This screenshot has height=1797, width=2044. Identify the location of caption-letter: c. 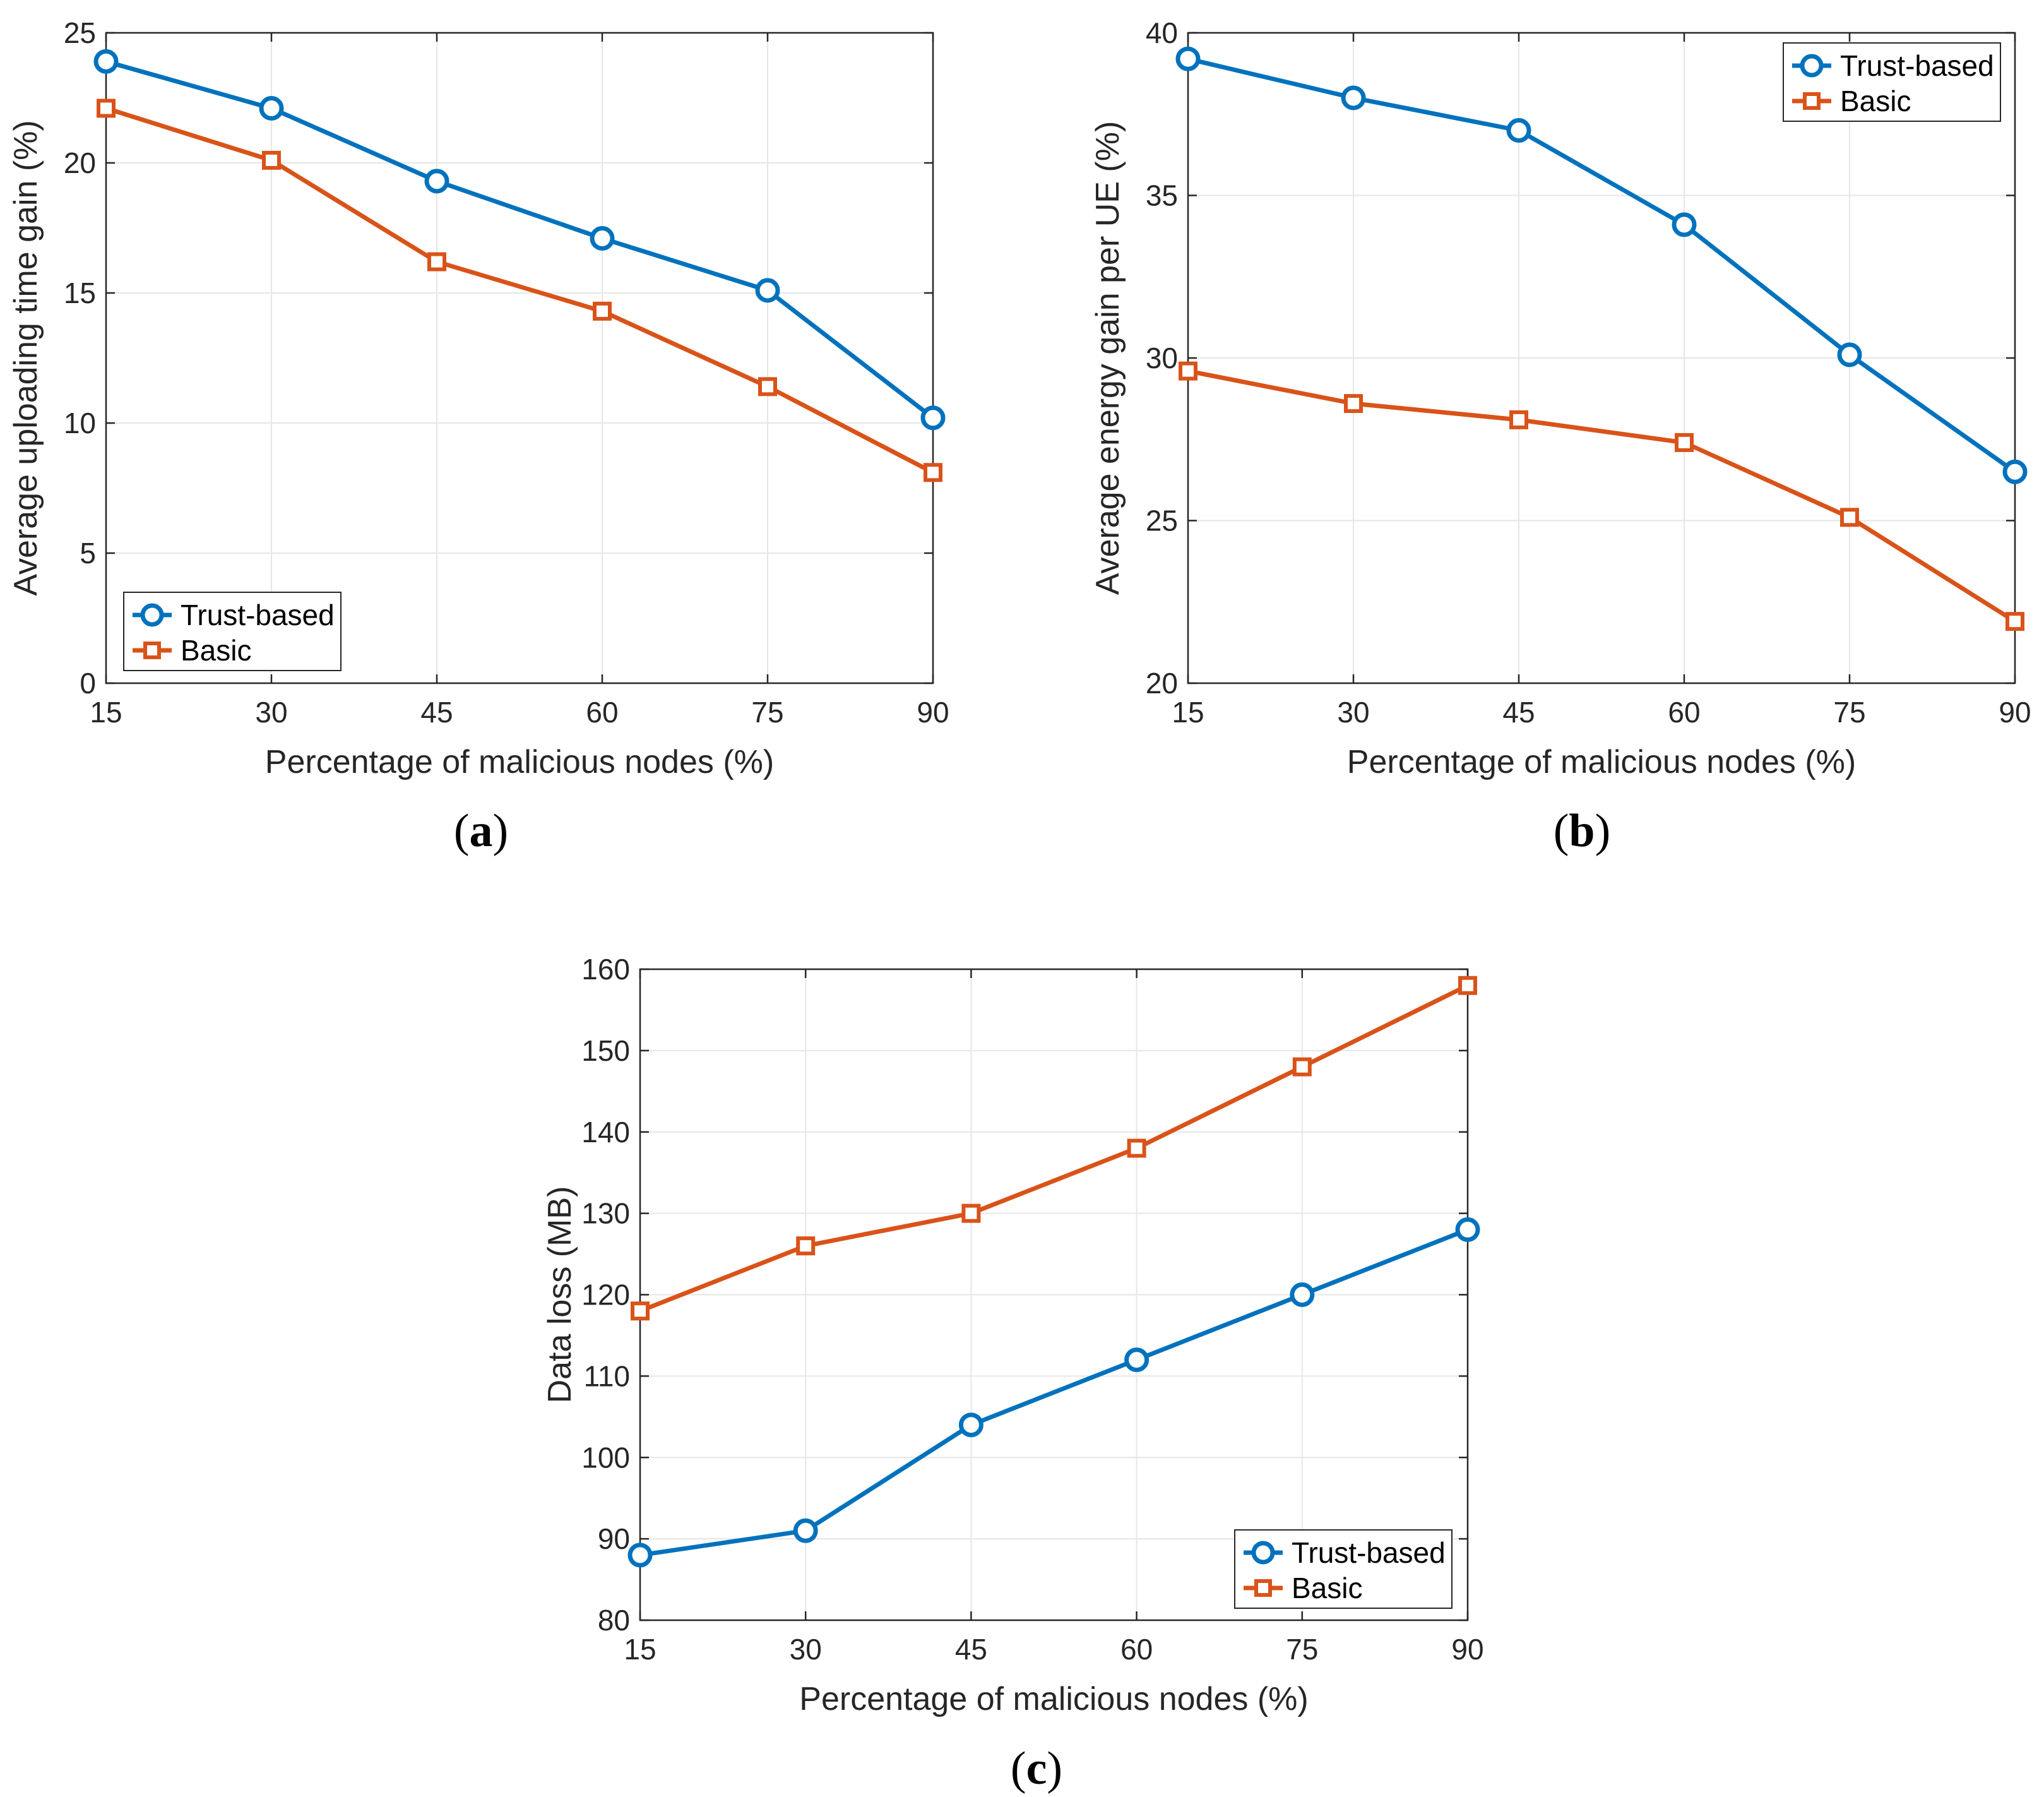
(1036, 1768).